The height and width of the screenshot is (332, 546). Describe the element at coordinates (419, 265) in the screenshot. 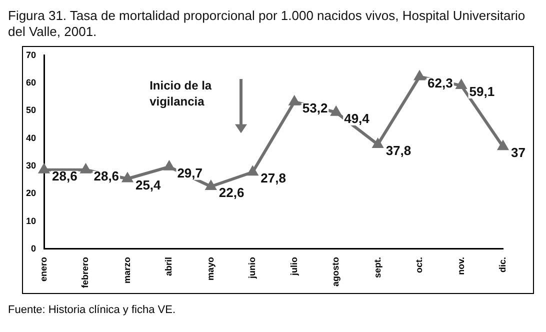

I see `x-tick-label: oct.` at that location.